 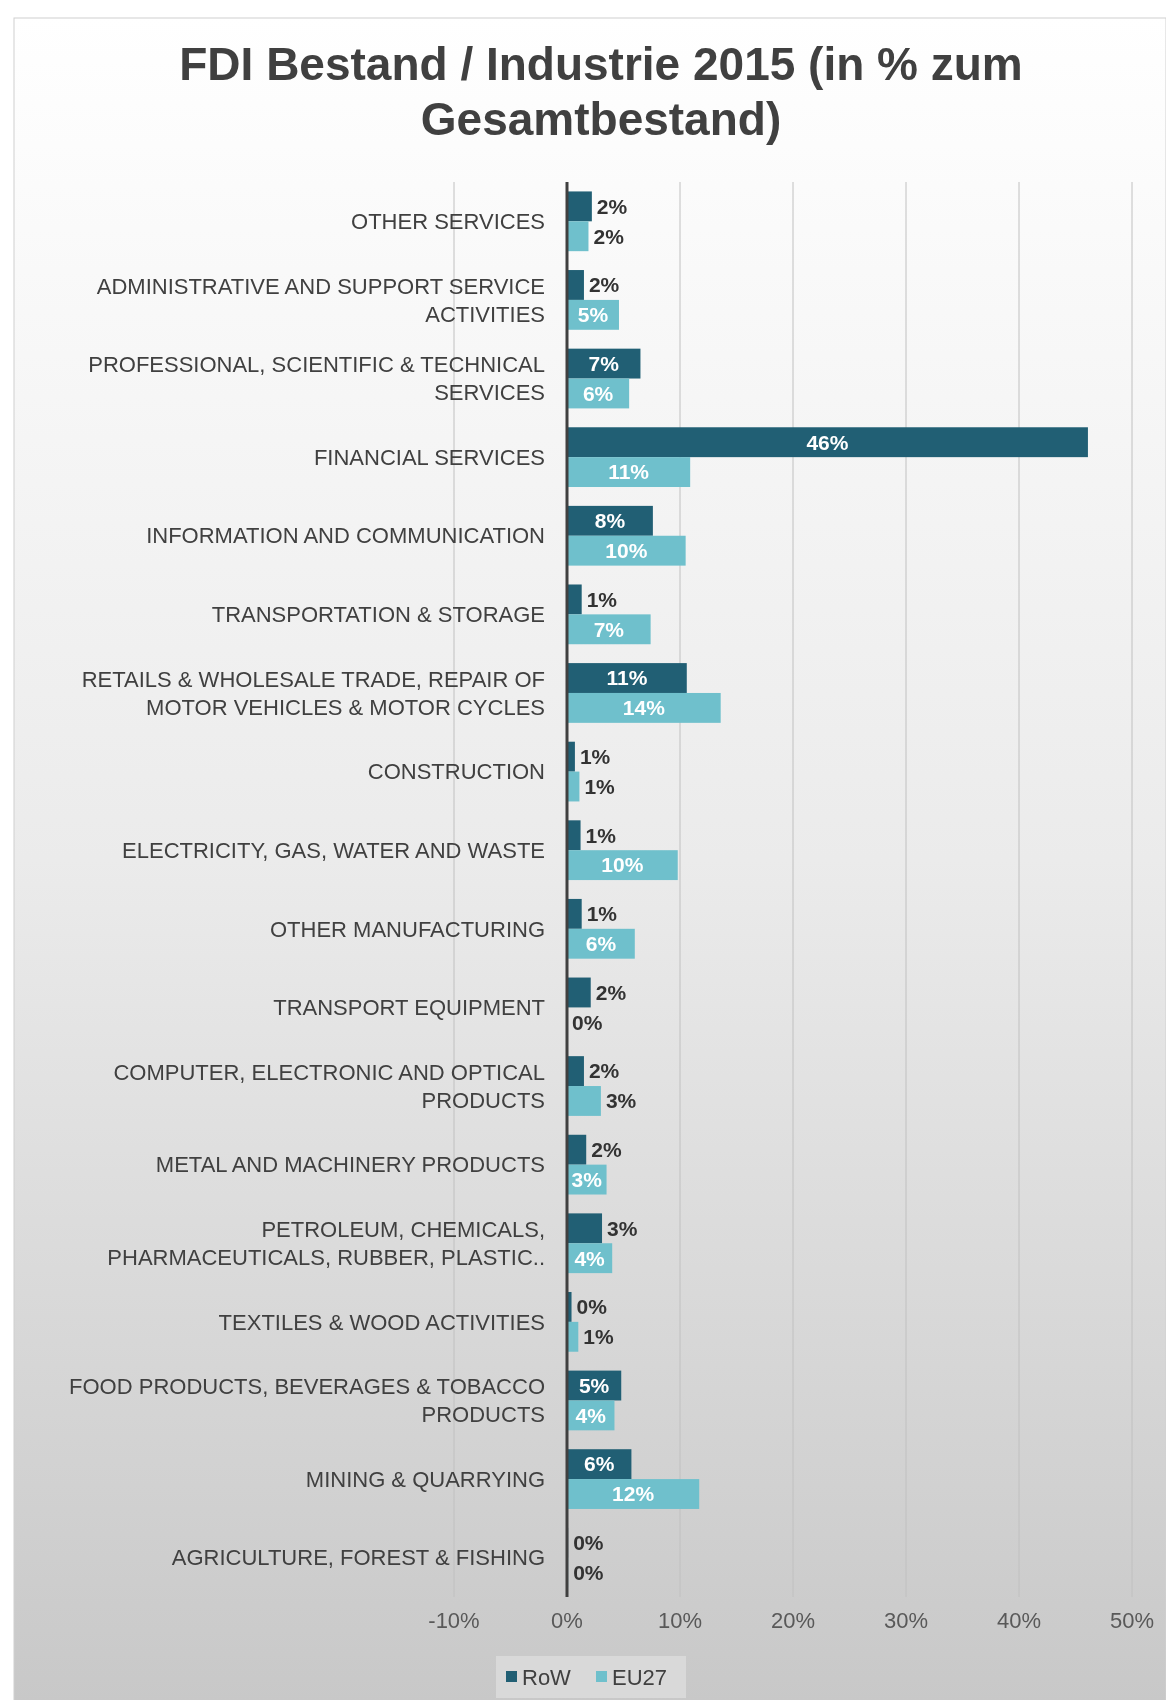 I want to click on y-tick-label: PETROLEUM, CHEMICALS, PHARMACEUTICALS, RUBBER, PLASTIC.., so click(x=326, y=1243).